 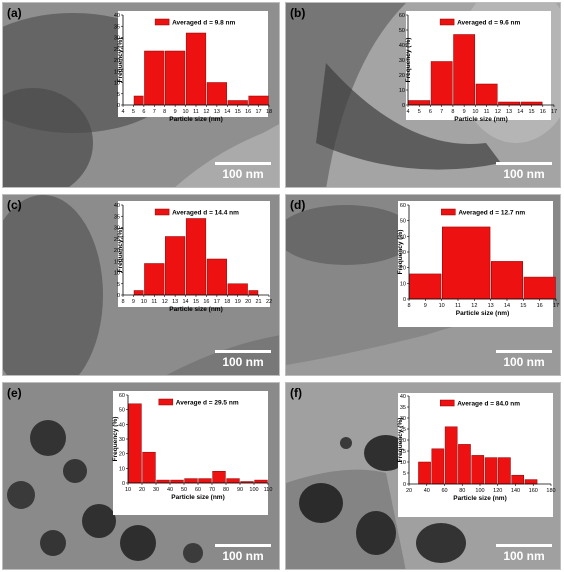 I want to click on tem-edge, so click(x=222, y=355).